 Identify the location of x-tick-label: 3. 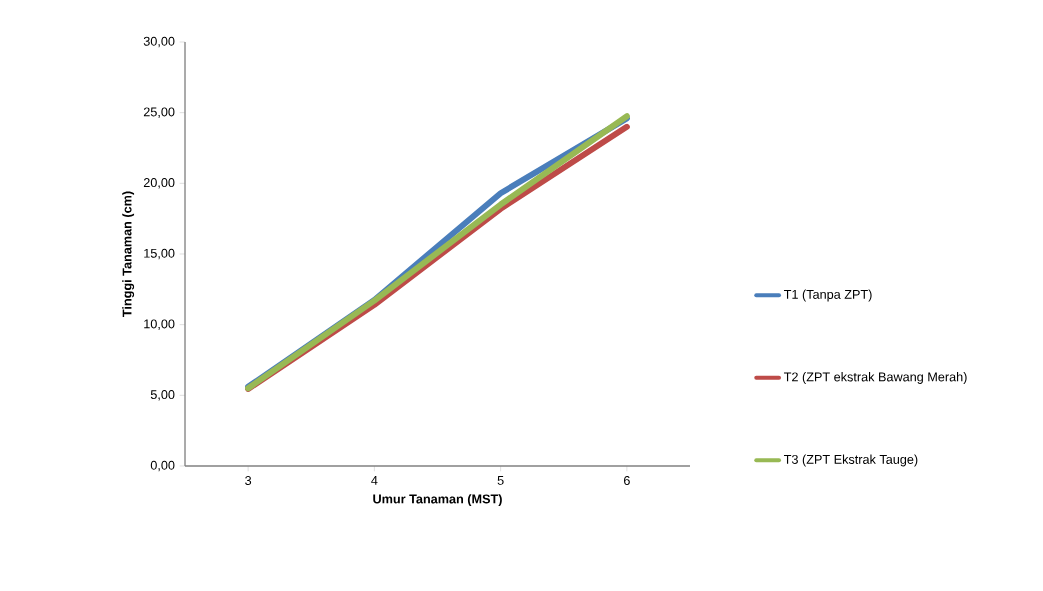
(248, 480).